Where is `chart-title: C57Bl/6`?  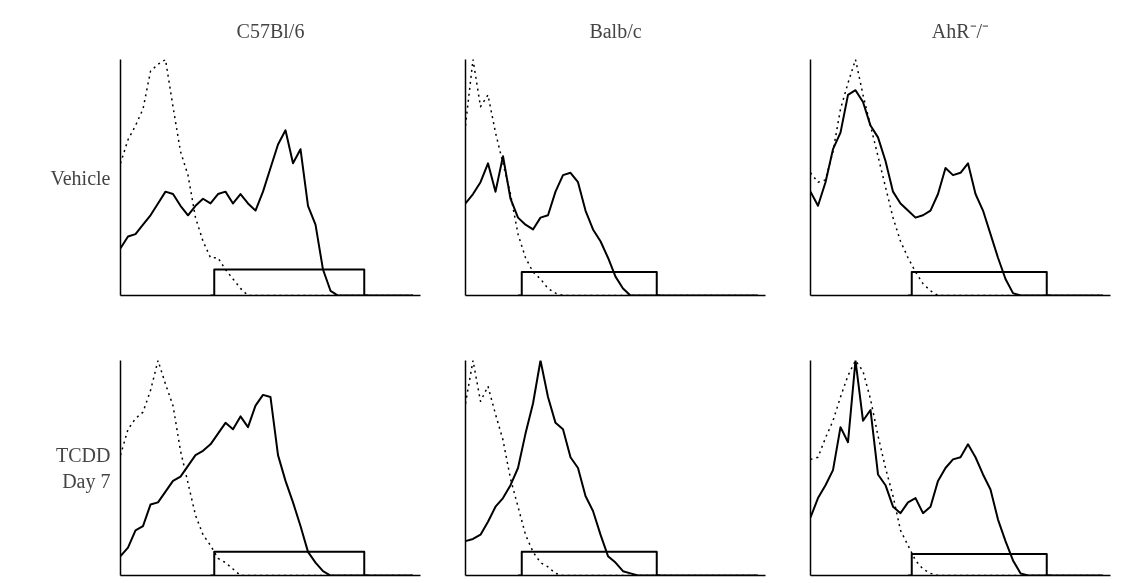 chart-title: C57Bl/6 is located at coordinates (270, 31).